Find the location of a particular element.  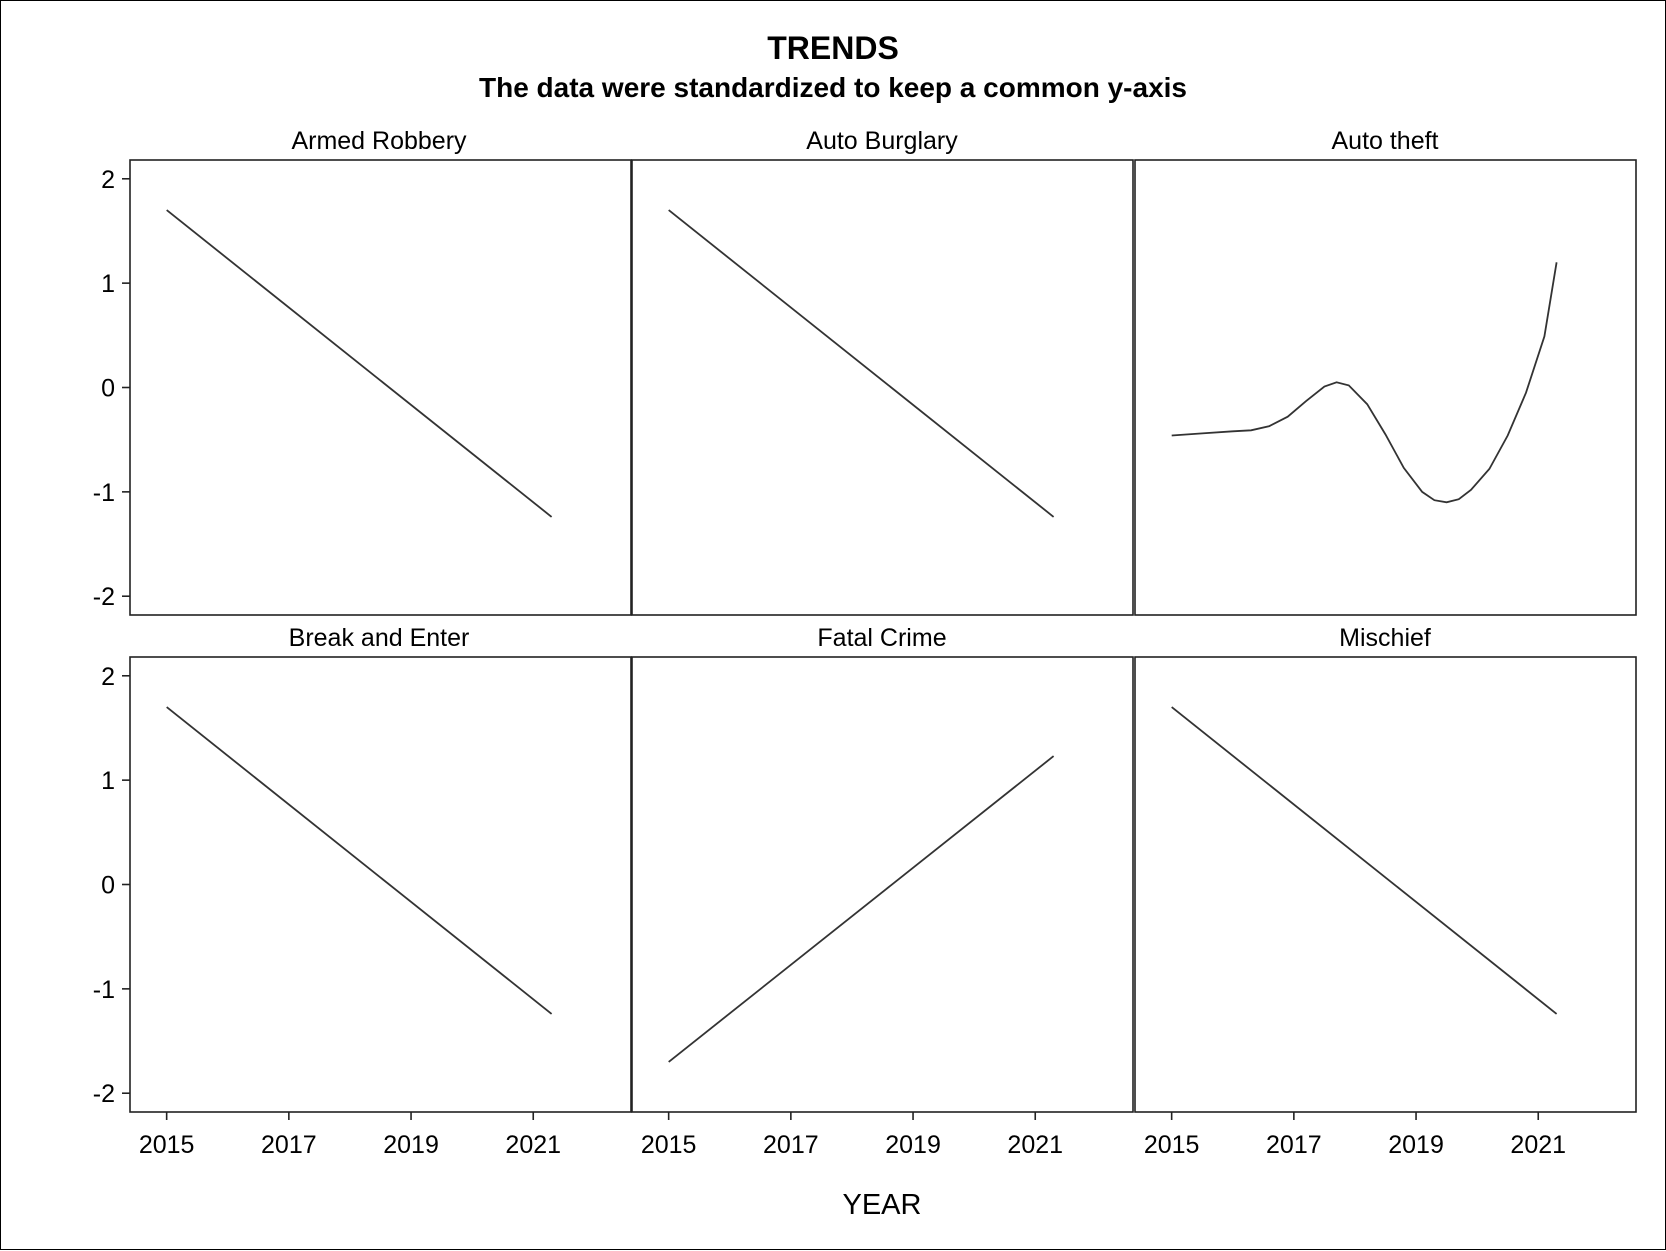

panel-title: Auto Burglary is located at coordinates (882, 141).